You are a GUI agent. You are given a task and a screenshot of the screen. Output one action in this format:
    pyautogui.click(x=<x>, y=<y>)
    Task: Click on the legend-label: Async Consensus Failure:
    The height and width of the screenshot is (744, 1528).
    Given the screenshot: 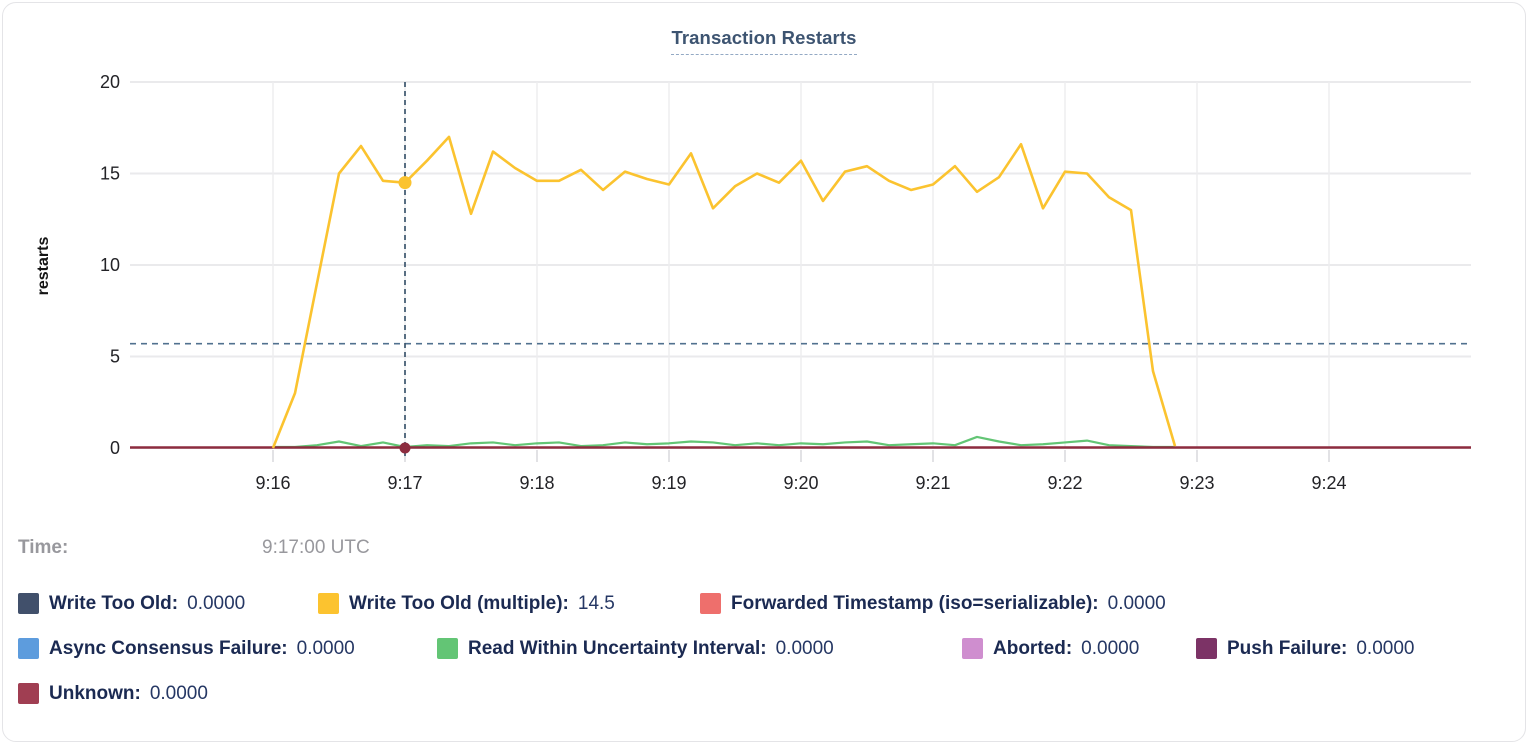 What is the action you would take?
    pyautogui.click(x=168, y=648)
    